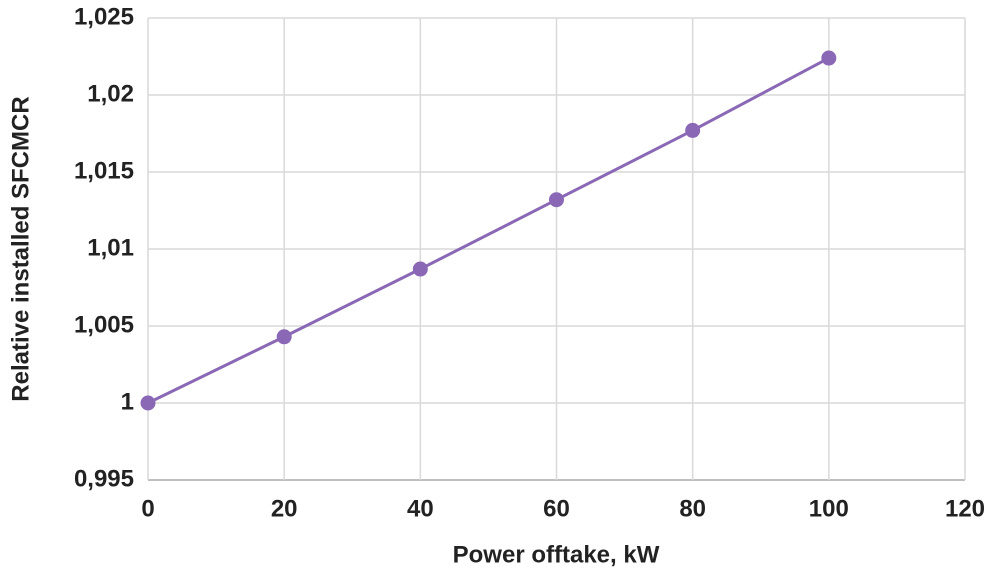 Image resolution: width=996 pixels, height=579 pixels. Describe the element at coordinates (104, 324) in the screenshot. I see `y-tick-label: 1,005` at that location.